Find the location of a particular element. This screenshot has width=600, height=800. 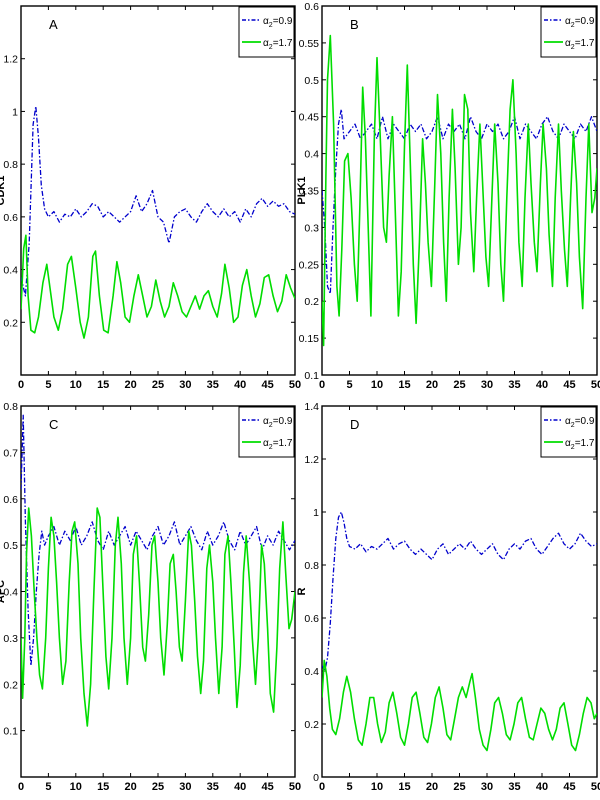

y-tick-label: 0.55 is located at coordinates (309, 44).